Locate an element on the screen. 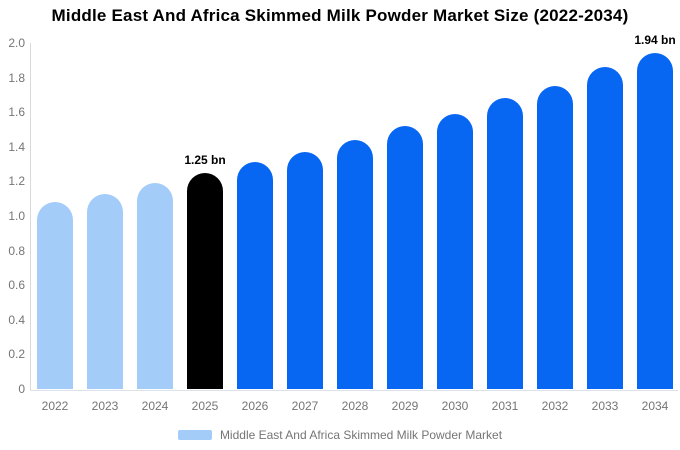  y-tick-1.4: 1.4 is located at coordinates (16, 146).